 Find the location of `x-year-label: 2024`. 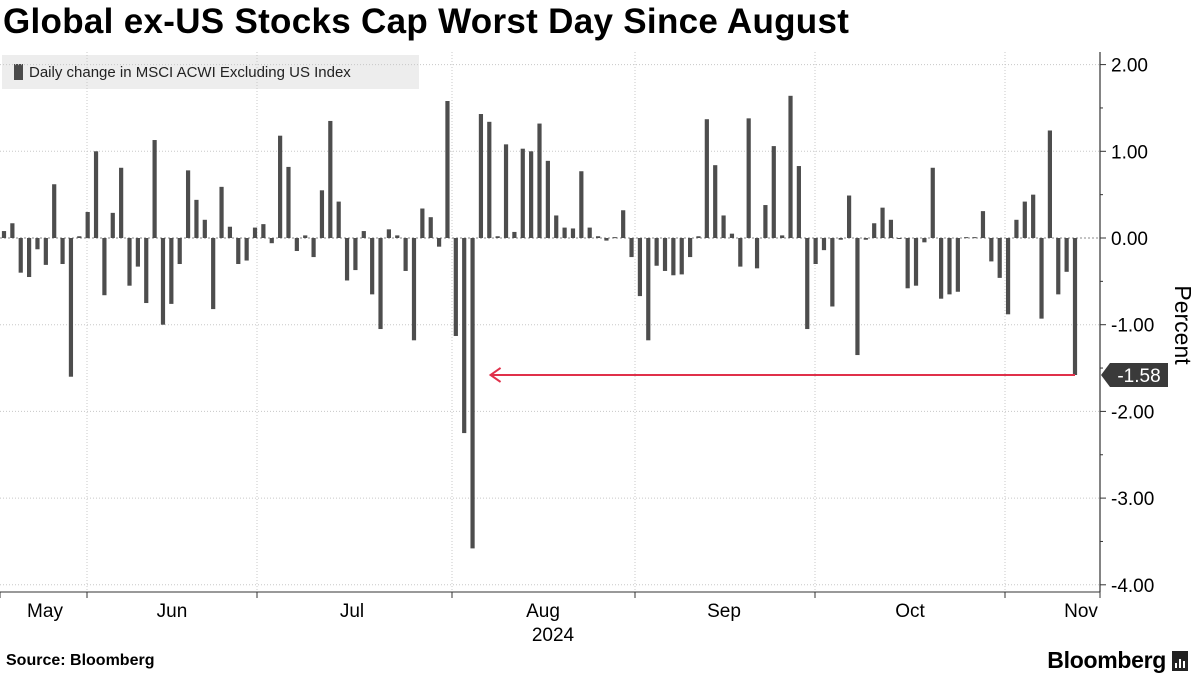

x-year-label: 2024 is located at coordinates (553, 635).